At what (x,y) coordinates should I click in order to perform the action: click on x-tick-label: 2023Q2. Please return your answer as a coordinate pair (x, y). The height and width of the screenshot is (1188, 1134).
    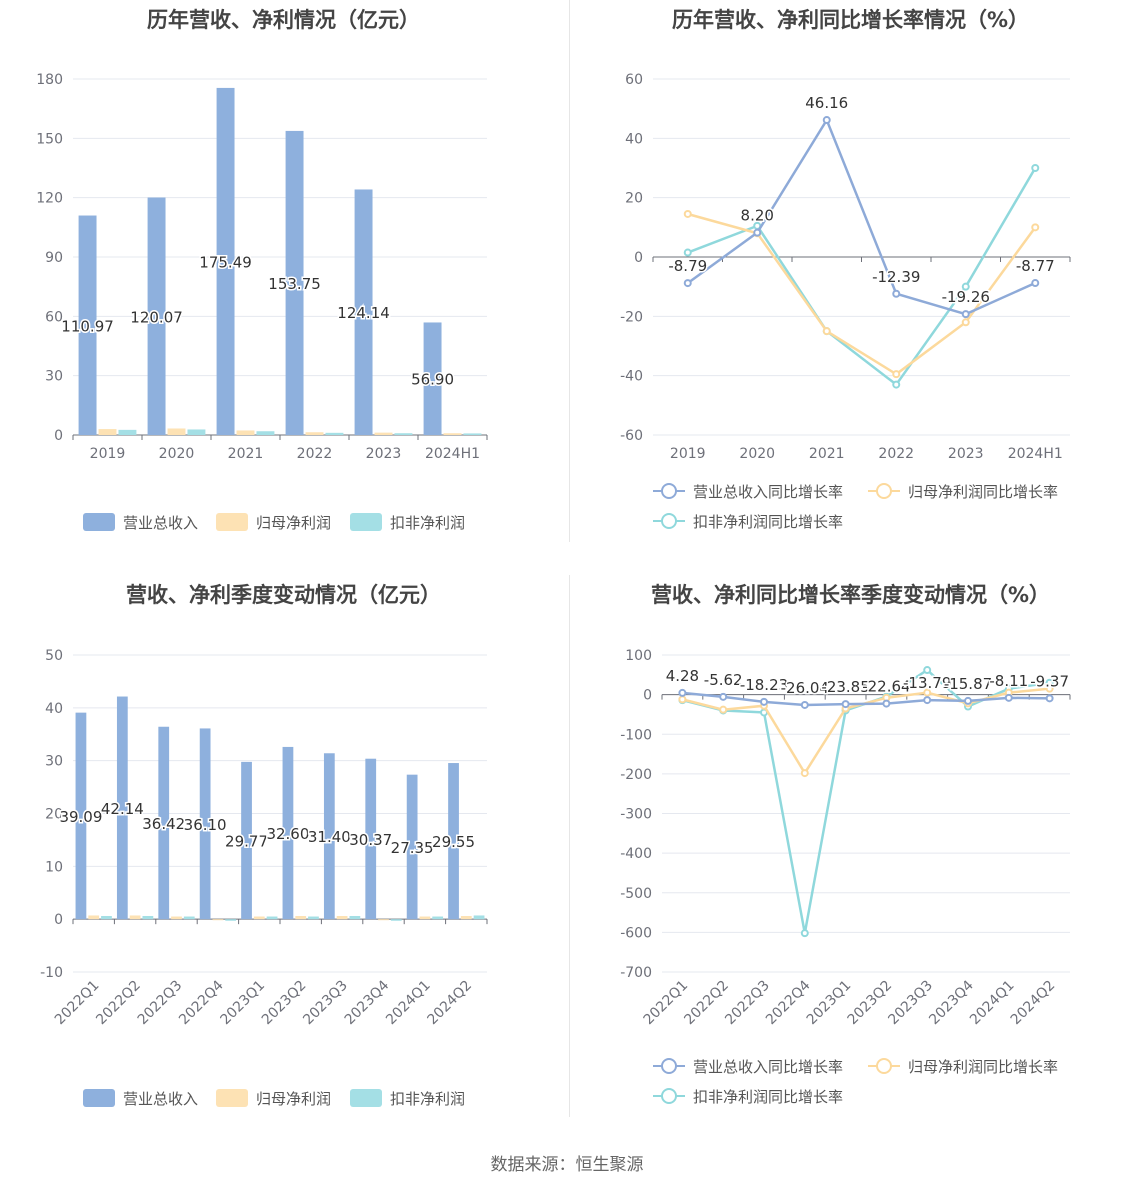
    Looking at the image, I should click on (870, 1003).